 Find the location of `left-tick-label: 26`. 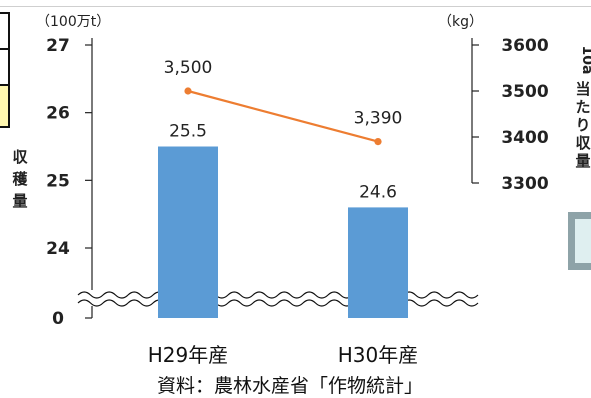

left-tick-label: 26 is located at coordinates (58, 114).